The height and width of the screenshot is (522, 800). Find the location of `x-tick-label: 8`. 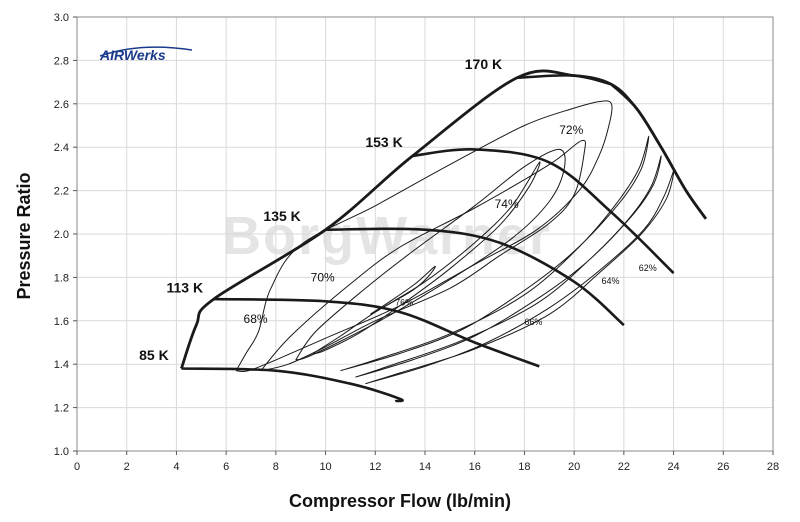

x-tick-label: 8 is located at coordinates (276, 467).